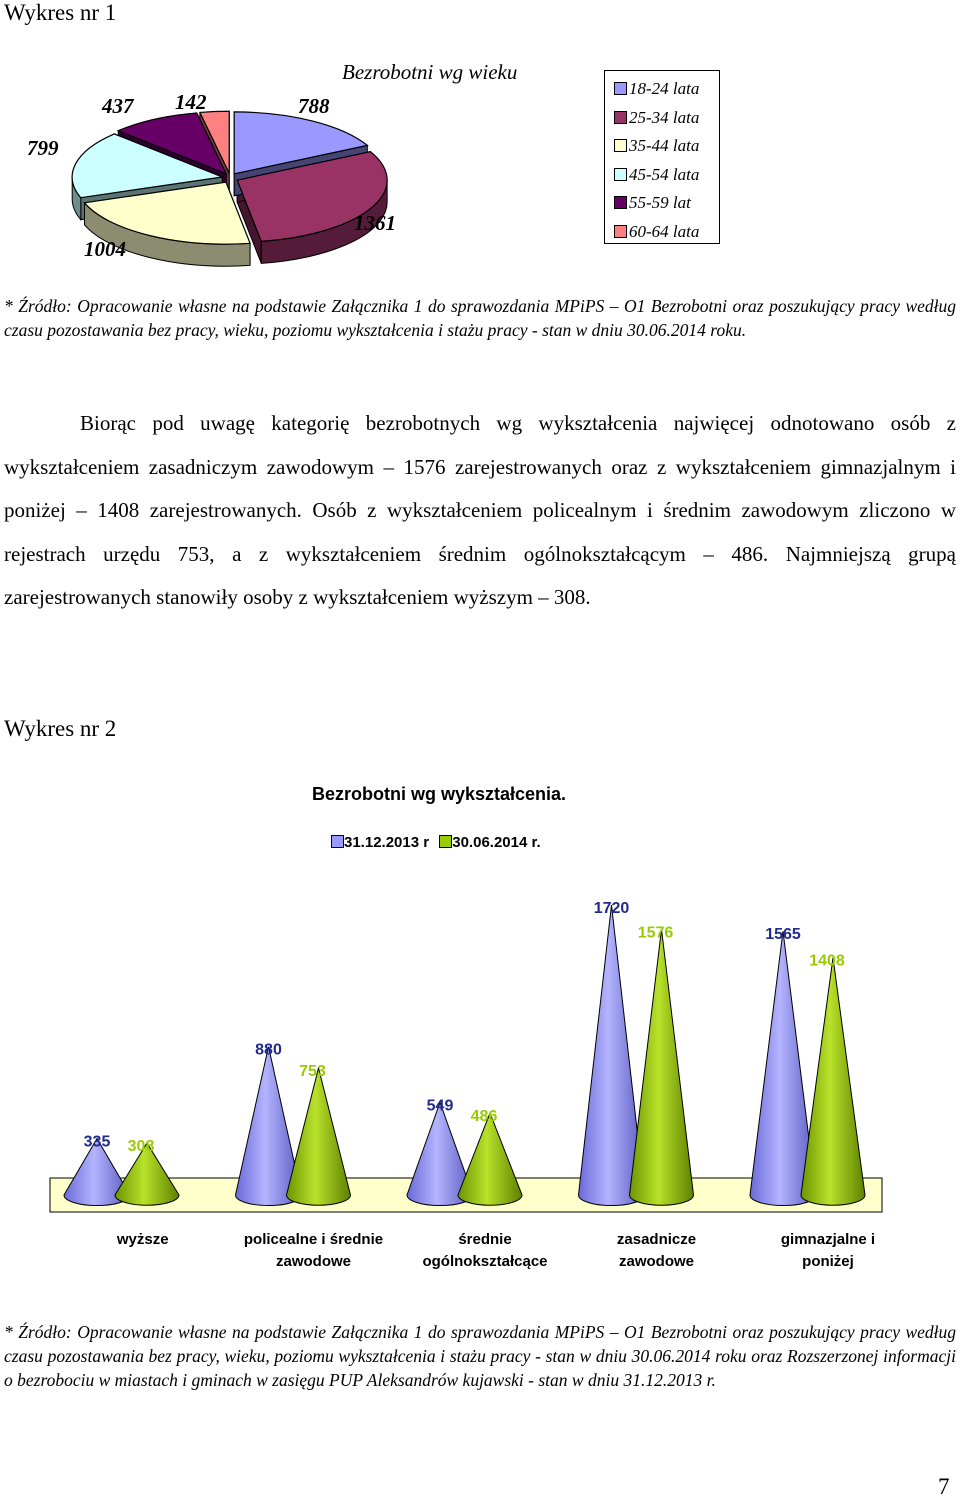 This screenshot has width=960, height=1509. Describe the element at coordinates (656, 1250) in the screenshot. I see `category-label: zasadnicze zawodowe` at that location.